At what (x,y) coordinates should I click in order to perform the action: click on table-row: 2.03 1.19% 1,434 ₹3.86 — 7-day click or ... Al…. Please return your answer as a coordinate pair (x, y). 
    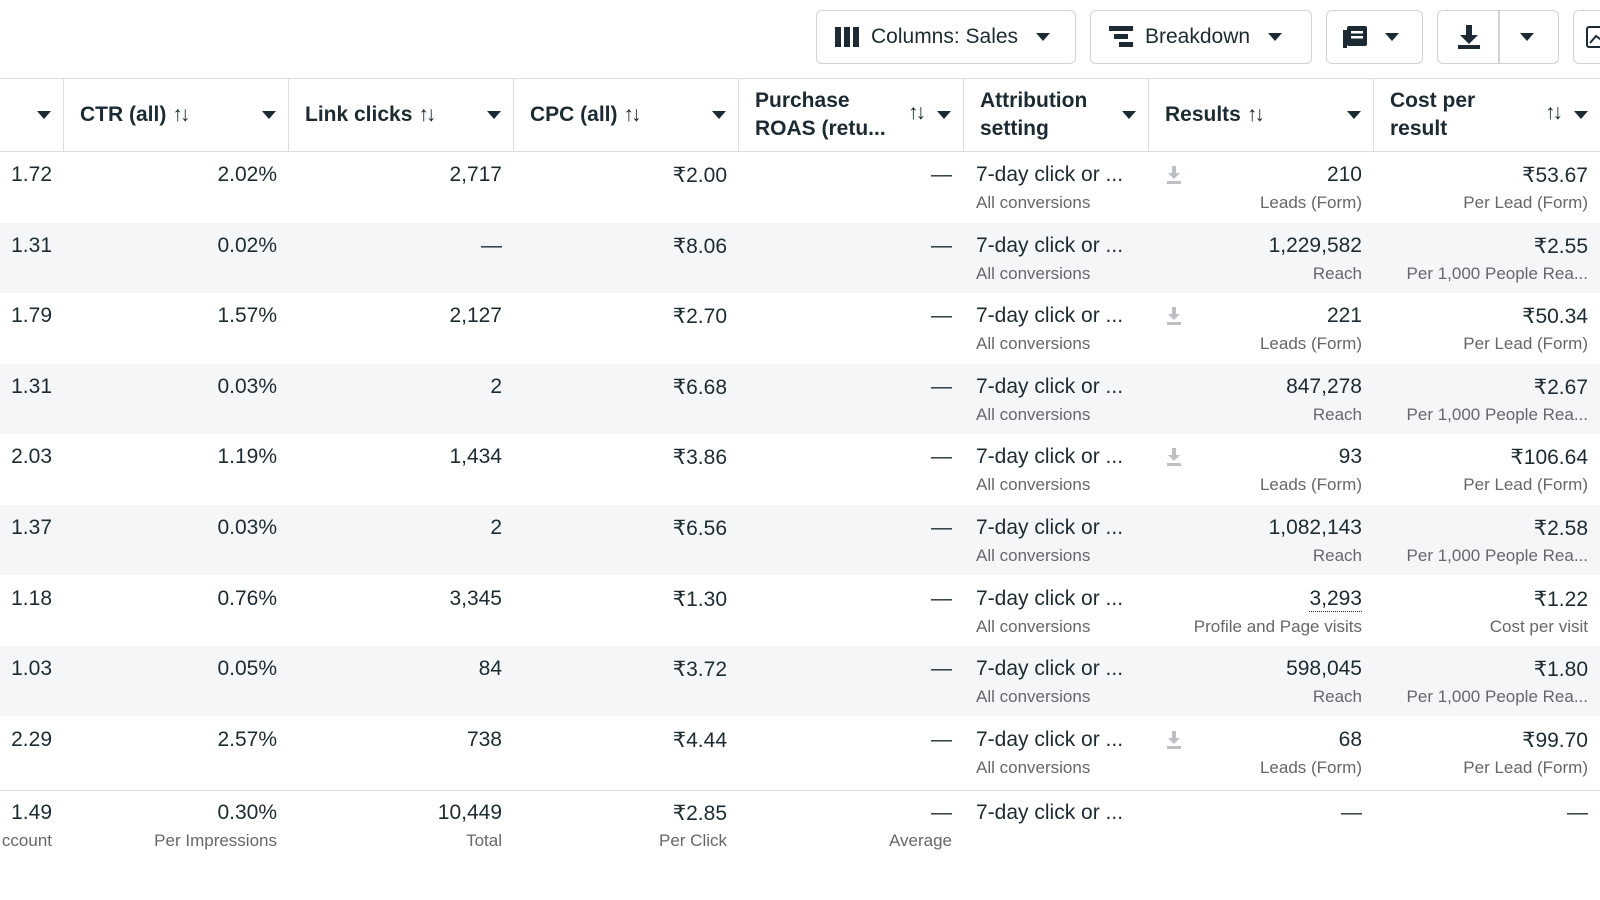
    Looking at the image, I should click on (800, 469).